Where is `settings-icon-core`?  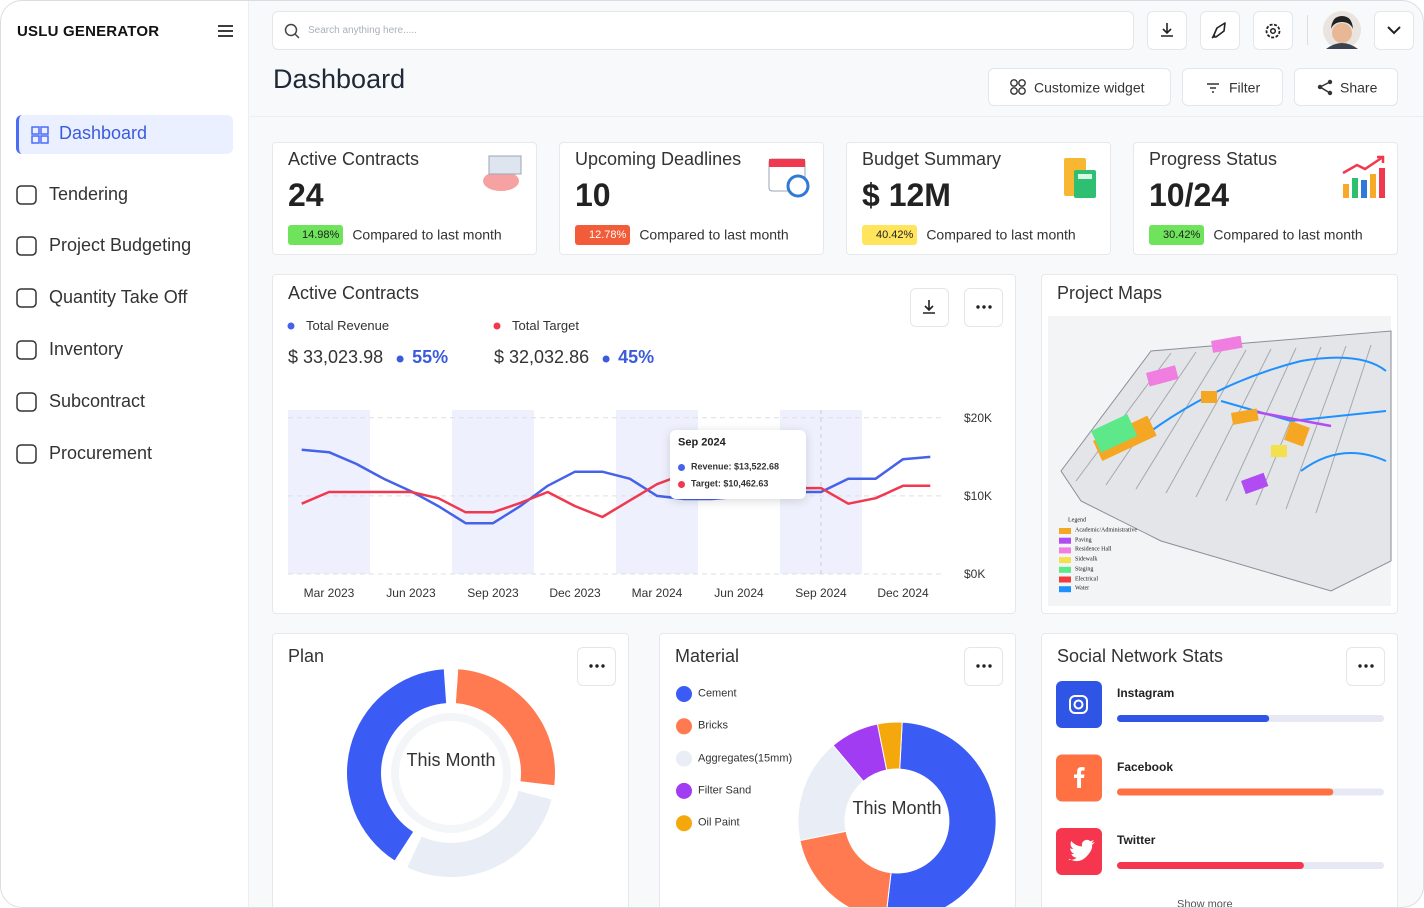
settings-icon-core is located at coordinates (1273, 31).